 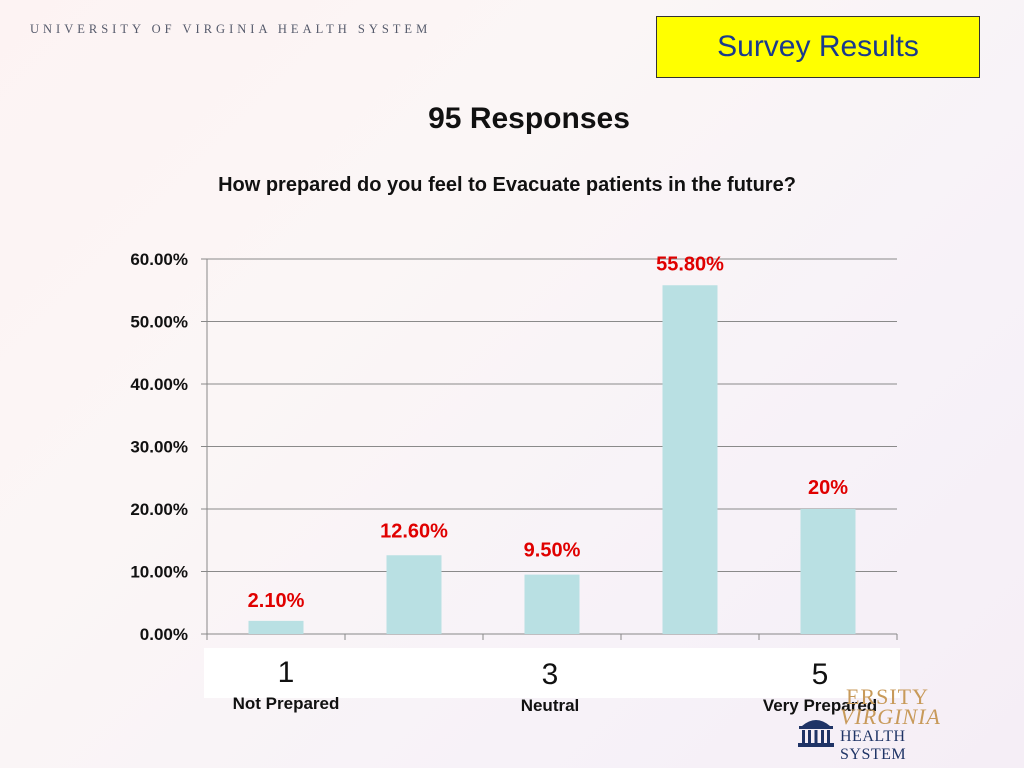 What do you see at coordinates (550, 705) in the screenshot?
I see `x-annotation-text: Neutral` at bounding box center [550, 705].